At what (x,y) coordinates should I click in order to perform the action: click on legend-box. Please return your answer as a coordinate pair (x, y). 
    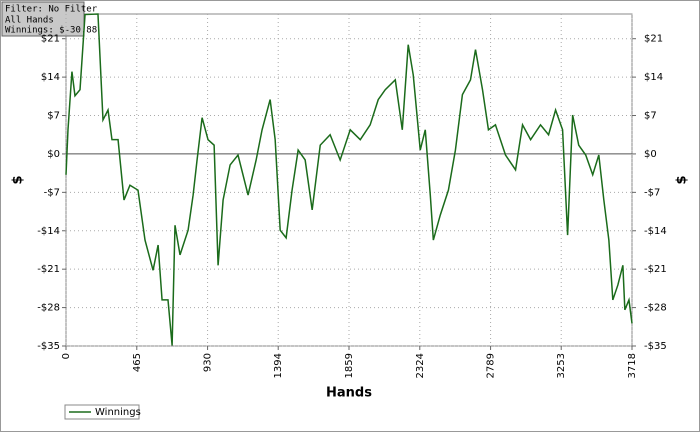
    Looking at the image, I should click on (102, 412).